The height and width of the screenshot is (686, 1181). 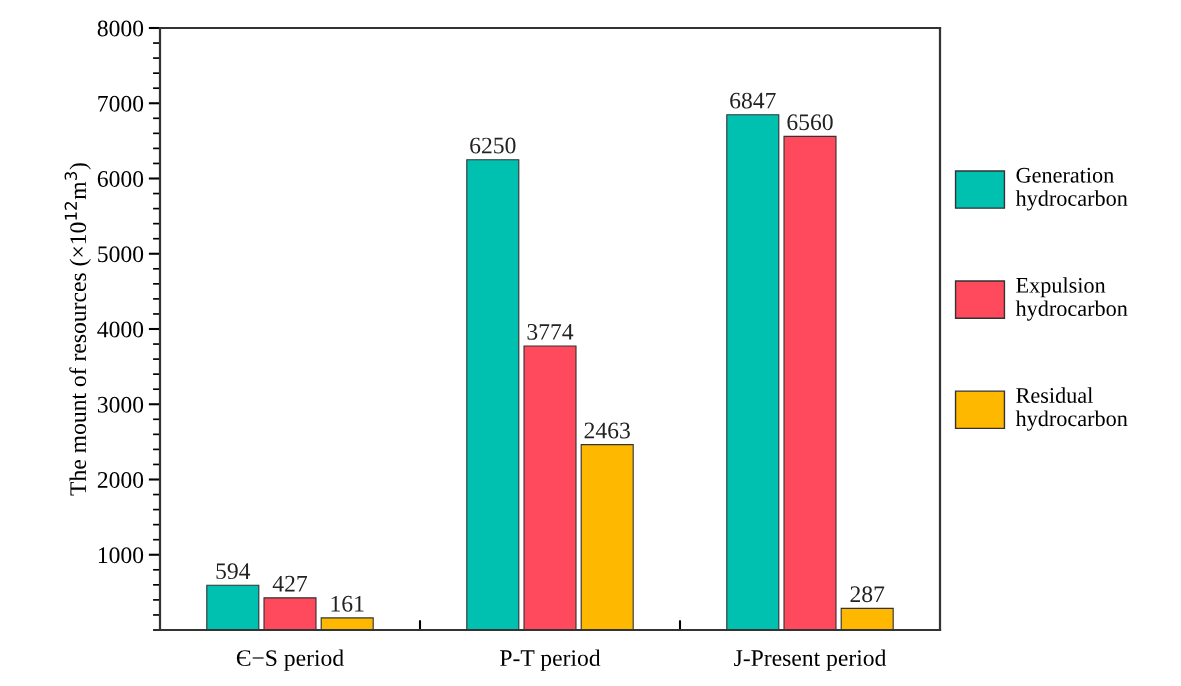 I want to click on x-tick-label: J-Present period, so click(x=810, y=660).